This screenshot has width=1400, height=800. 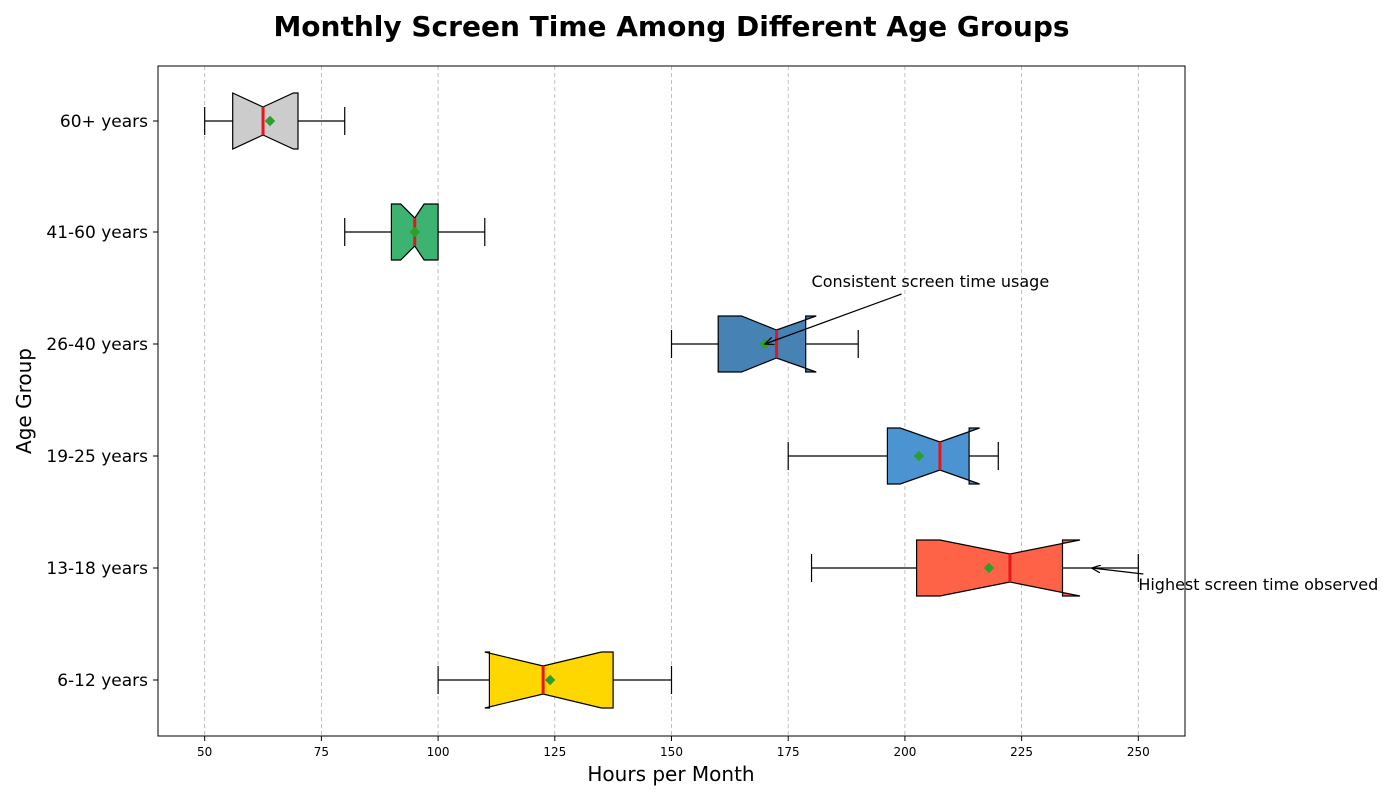 I want to click on box-13-18-years, so click(x=974, y=568).